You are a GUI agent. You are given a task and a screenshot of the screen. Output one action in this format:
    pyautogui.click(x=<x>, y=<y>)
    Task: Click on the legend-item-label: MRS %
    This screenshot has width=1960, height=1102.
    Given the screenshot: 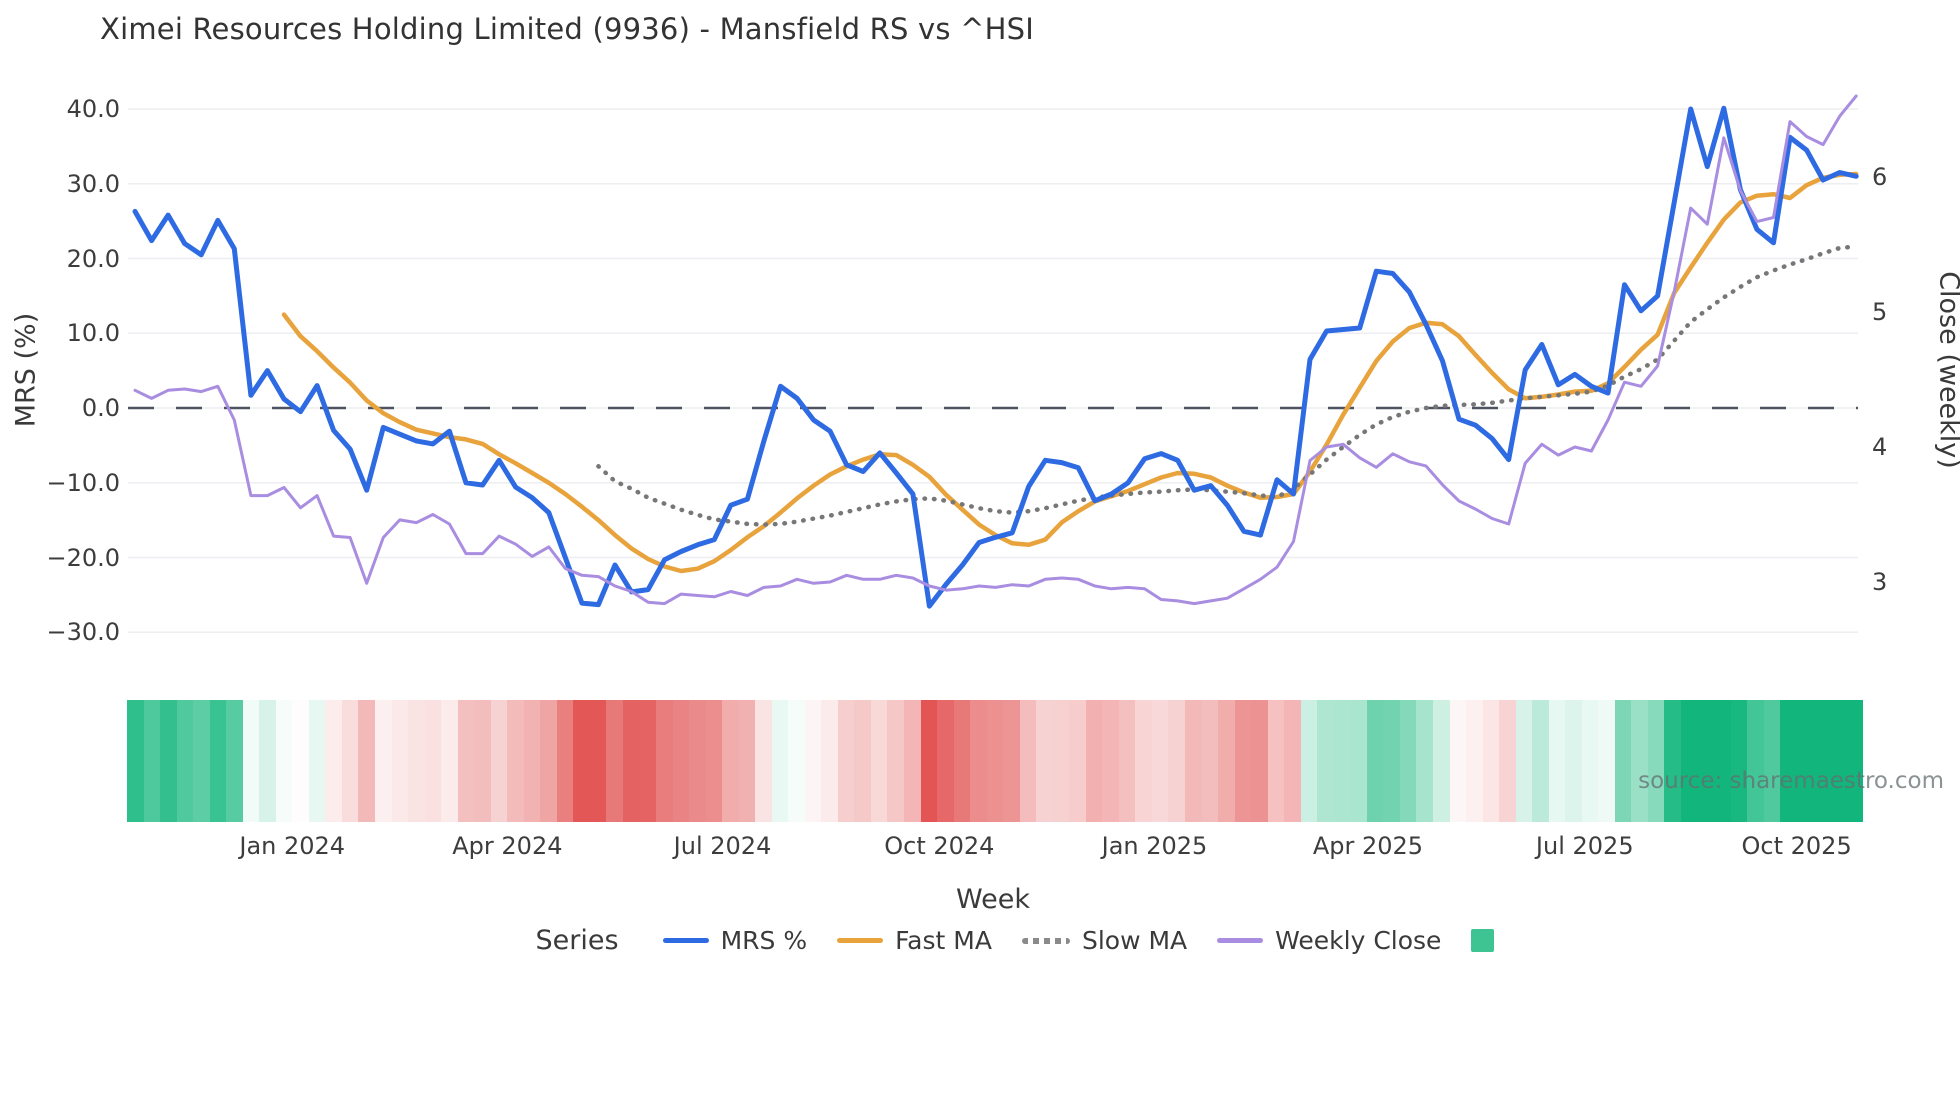 What is the action you would take?
    pyautogui.click(x=764, y=940)
    